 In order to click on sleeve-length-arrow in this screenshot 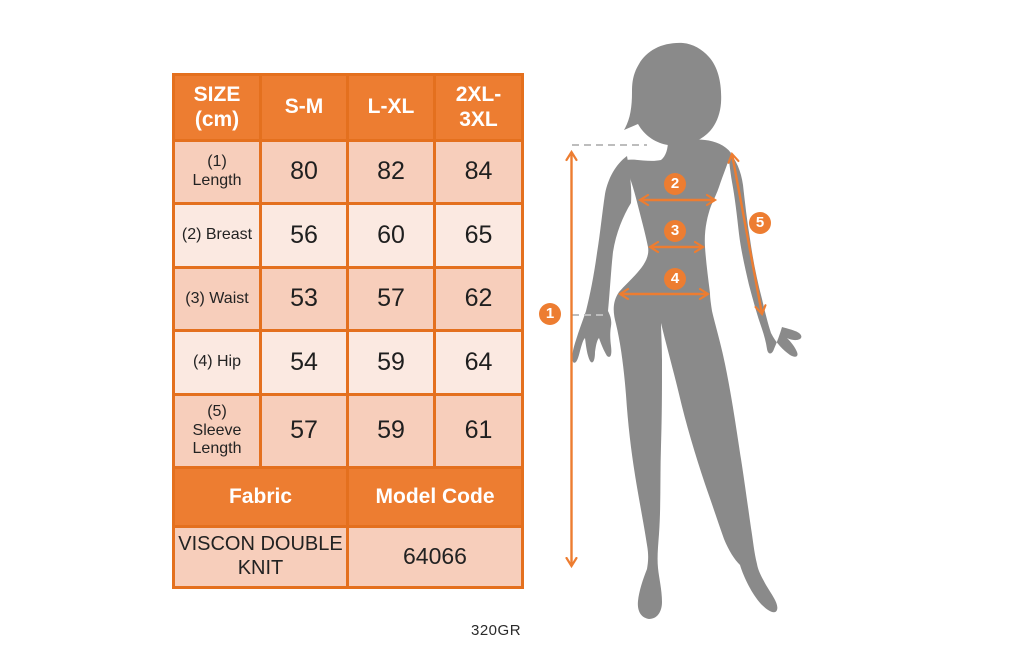, I will do `click(747, 234)`.